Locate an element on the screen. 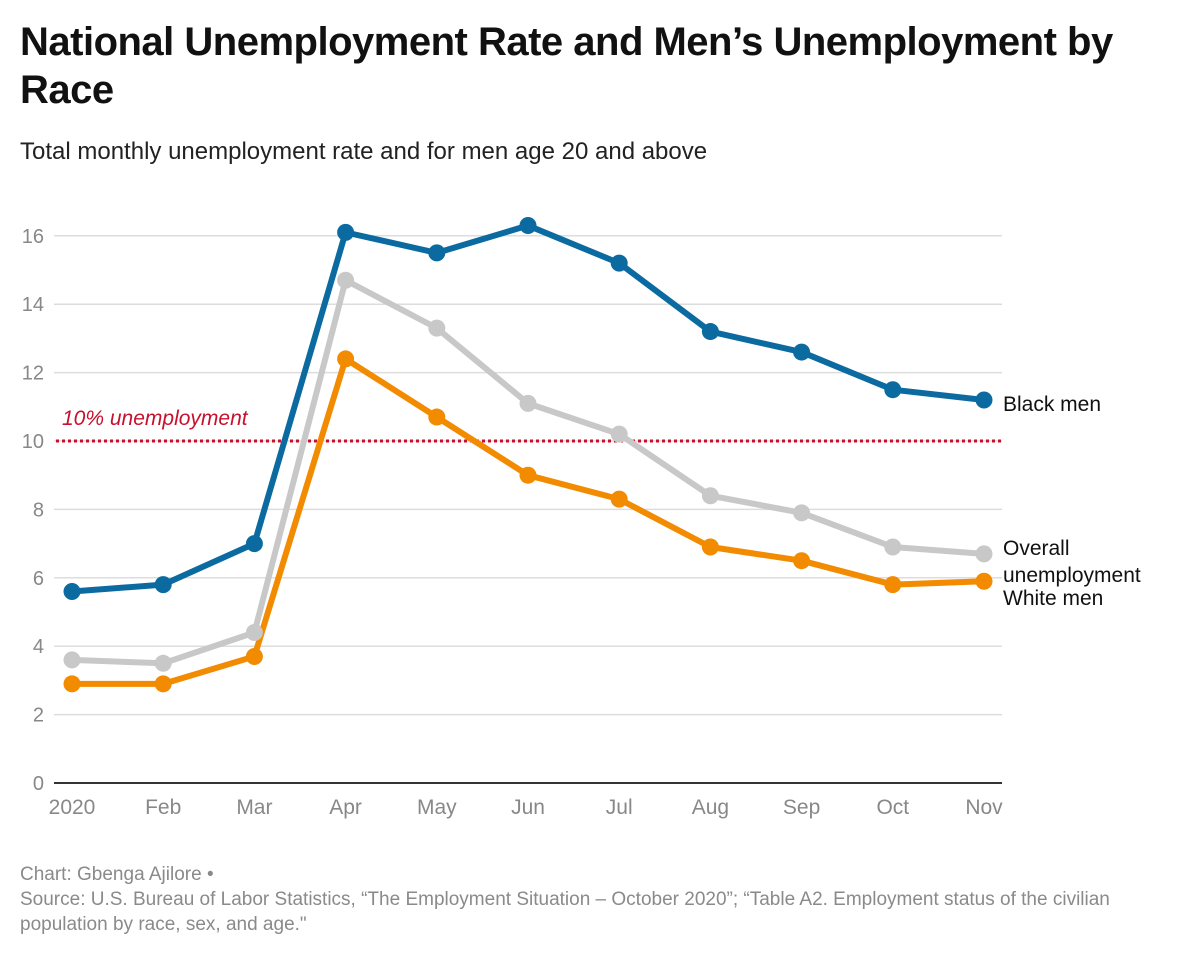 This screenshot has height=968, width=1200. y-tick-label: 4 is located at coordinates (38, 647).